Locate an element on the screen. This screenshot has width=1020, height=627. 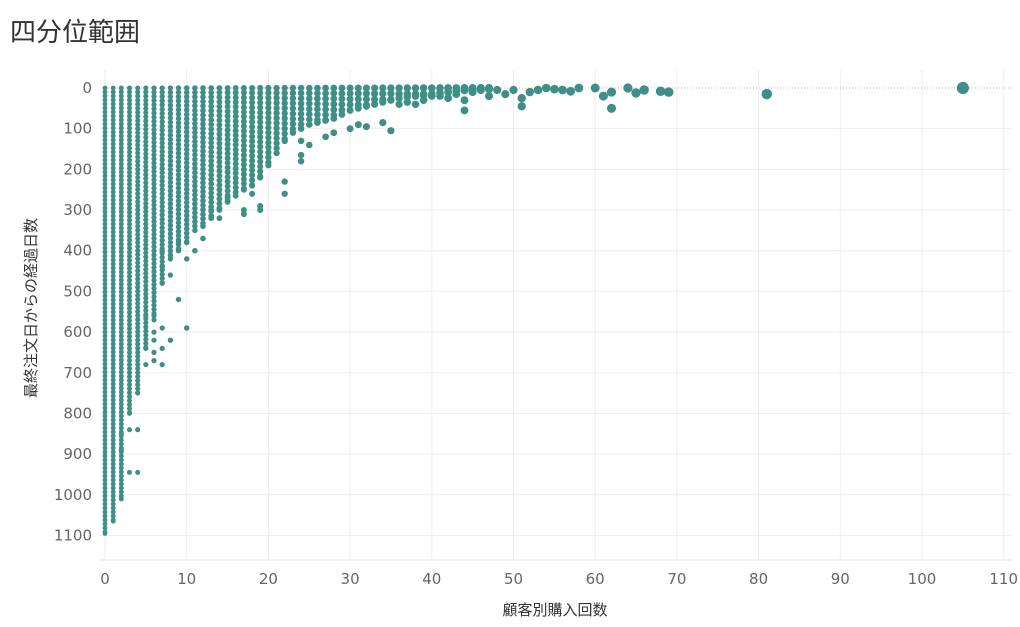
x-tick-label: 30 is located at coordinates (350, 579).